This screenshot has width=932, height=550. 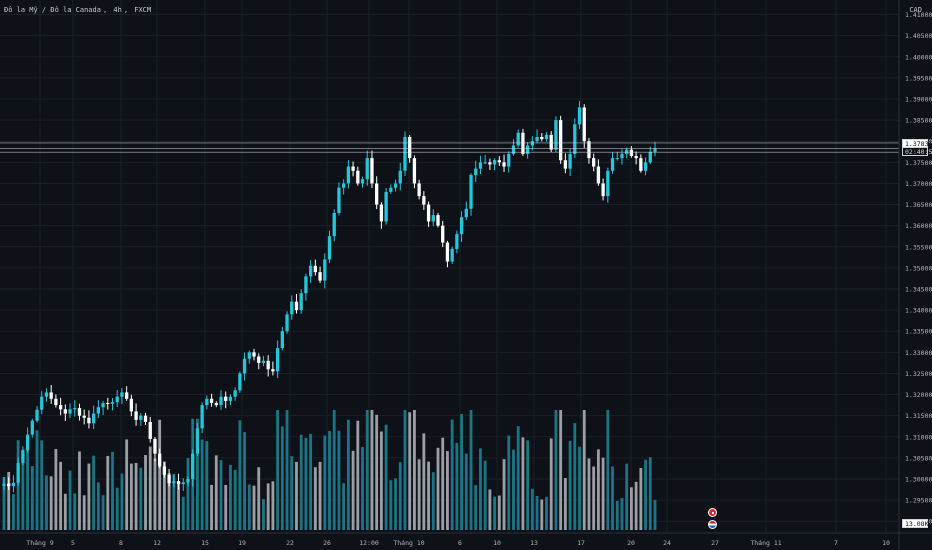 What do you see at coordinates (290, 543) in the screenshot?
I see `time-tick-label: 22` at bounding box center [290, 543].